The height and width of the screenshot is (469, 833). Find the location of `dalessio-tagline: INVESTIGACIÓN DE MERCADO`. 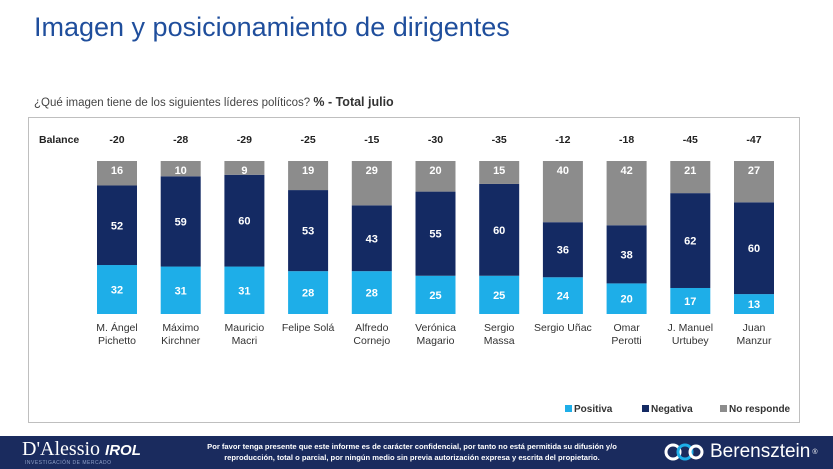

dalessio-tagline: INVESTIGACIÓN DE MERCADO is located at coordinates (68, 463).